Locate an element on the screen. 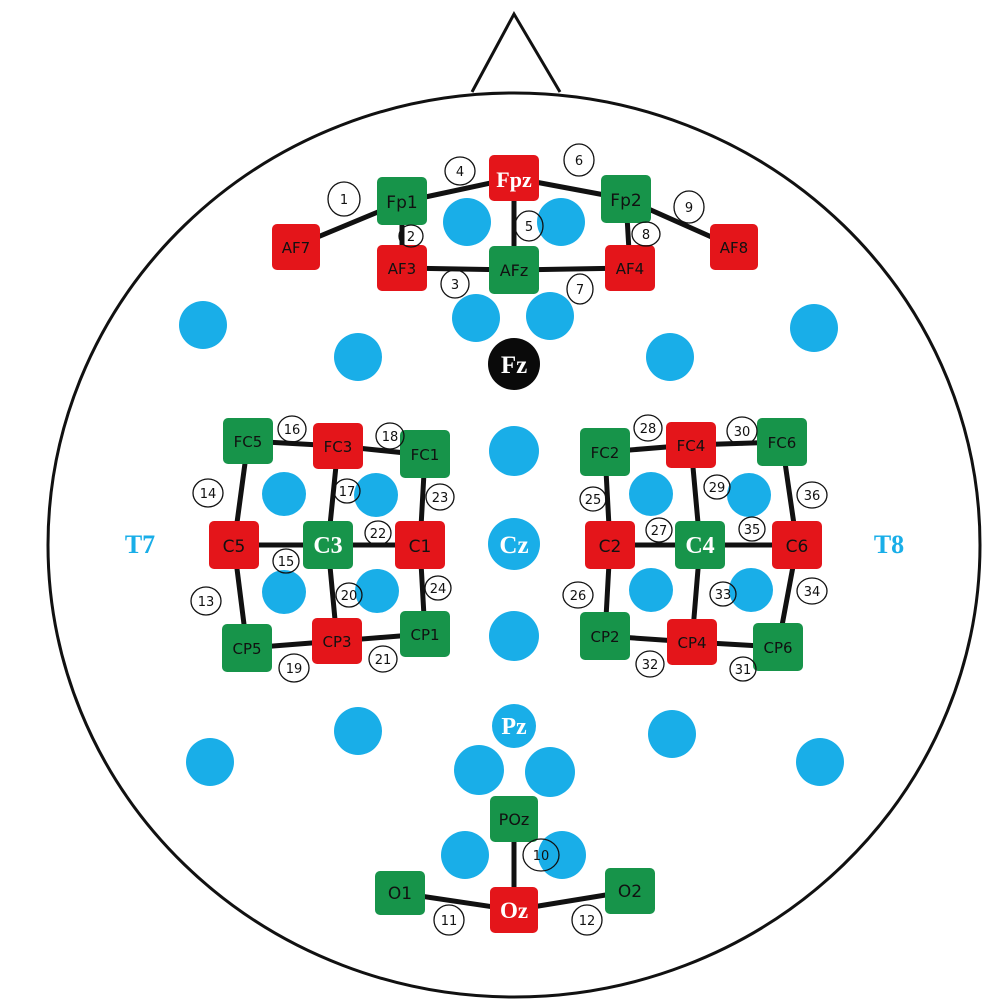  channel-24: 24 is located at coordinates (438, 589).